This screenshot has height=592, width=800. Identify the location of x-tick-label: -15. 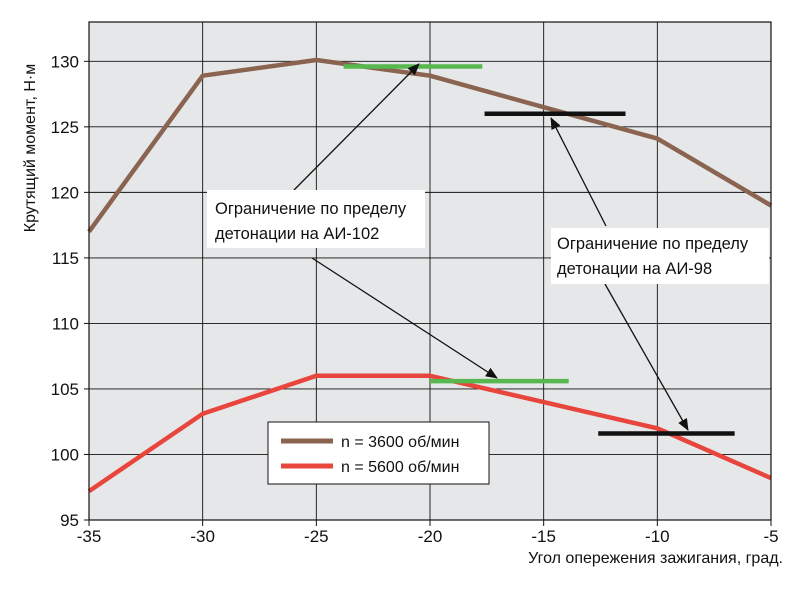
(543, 536).